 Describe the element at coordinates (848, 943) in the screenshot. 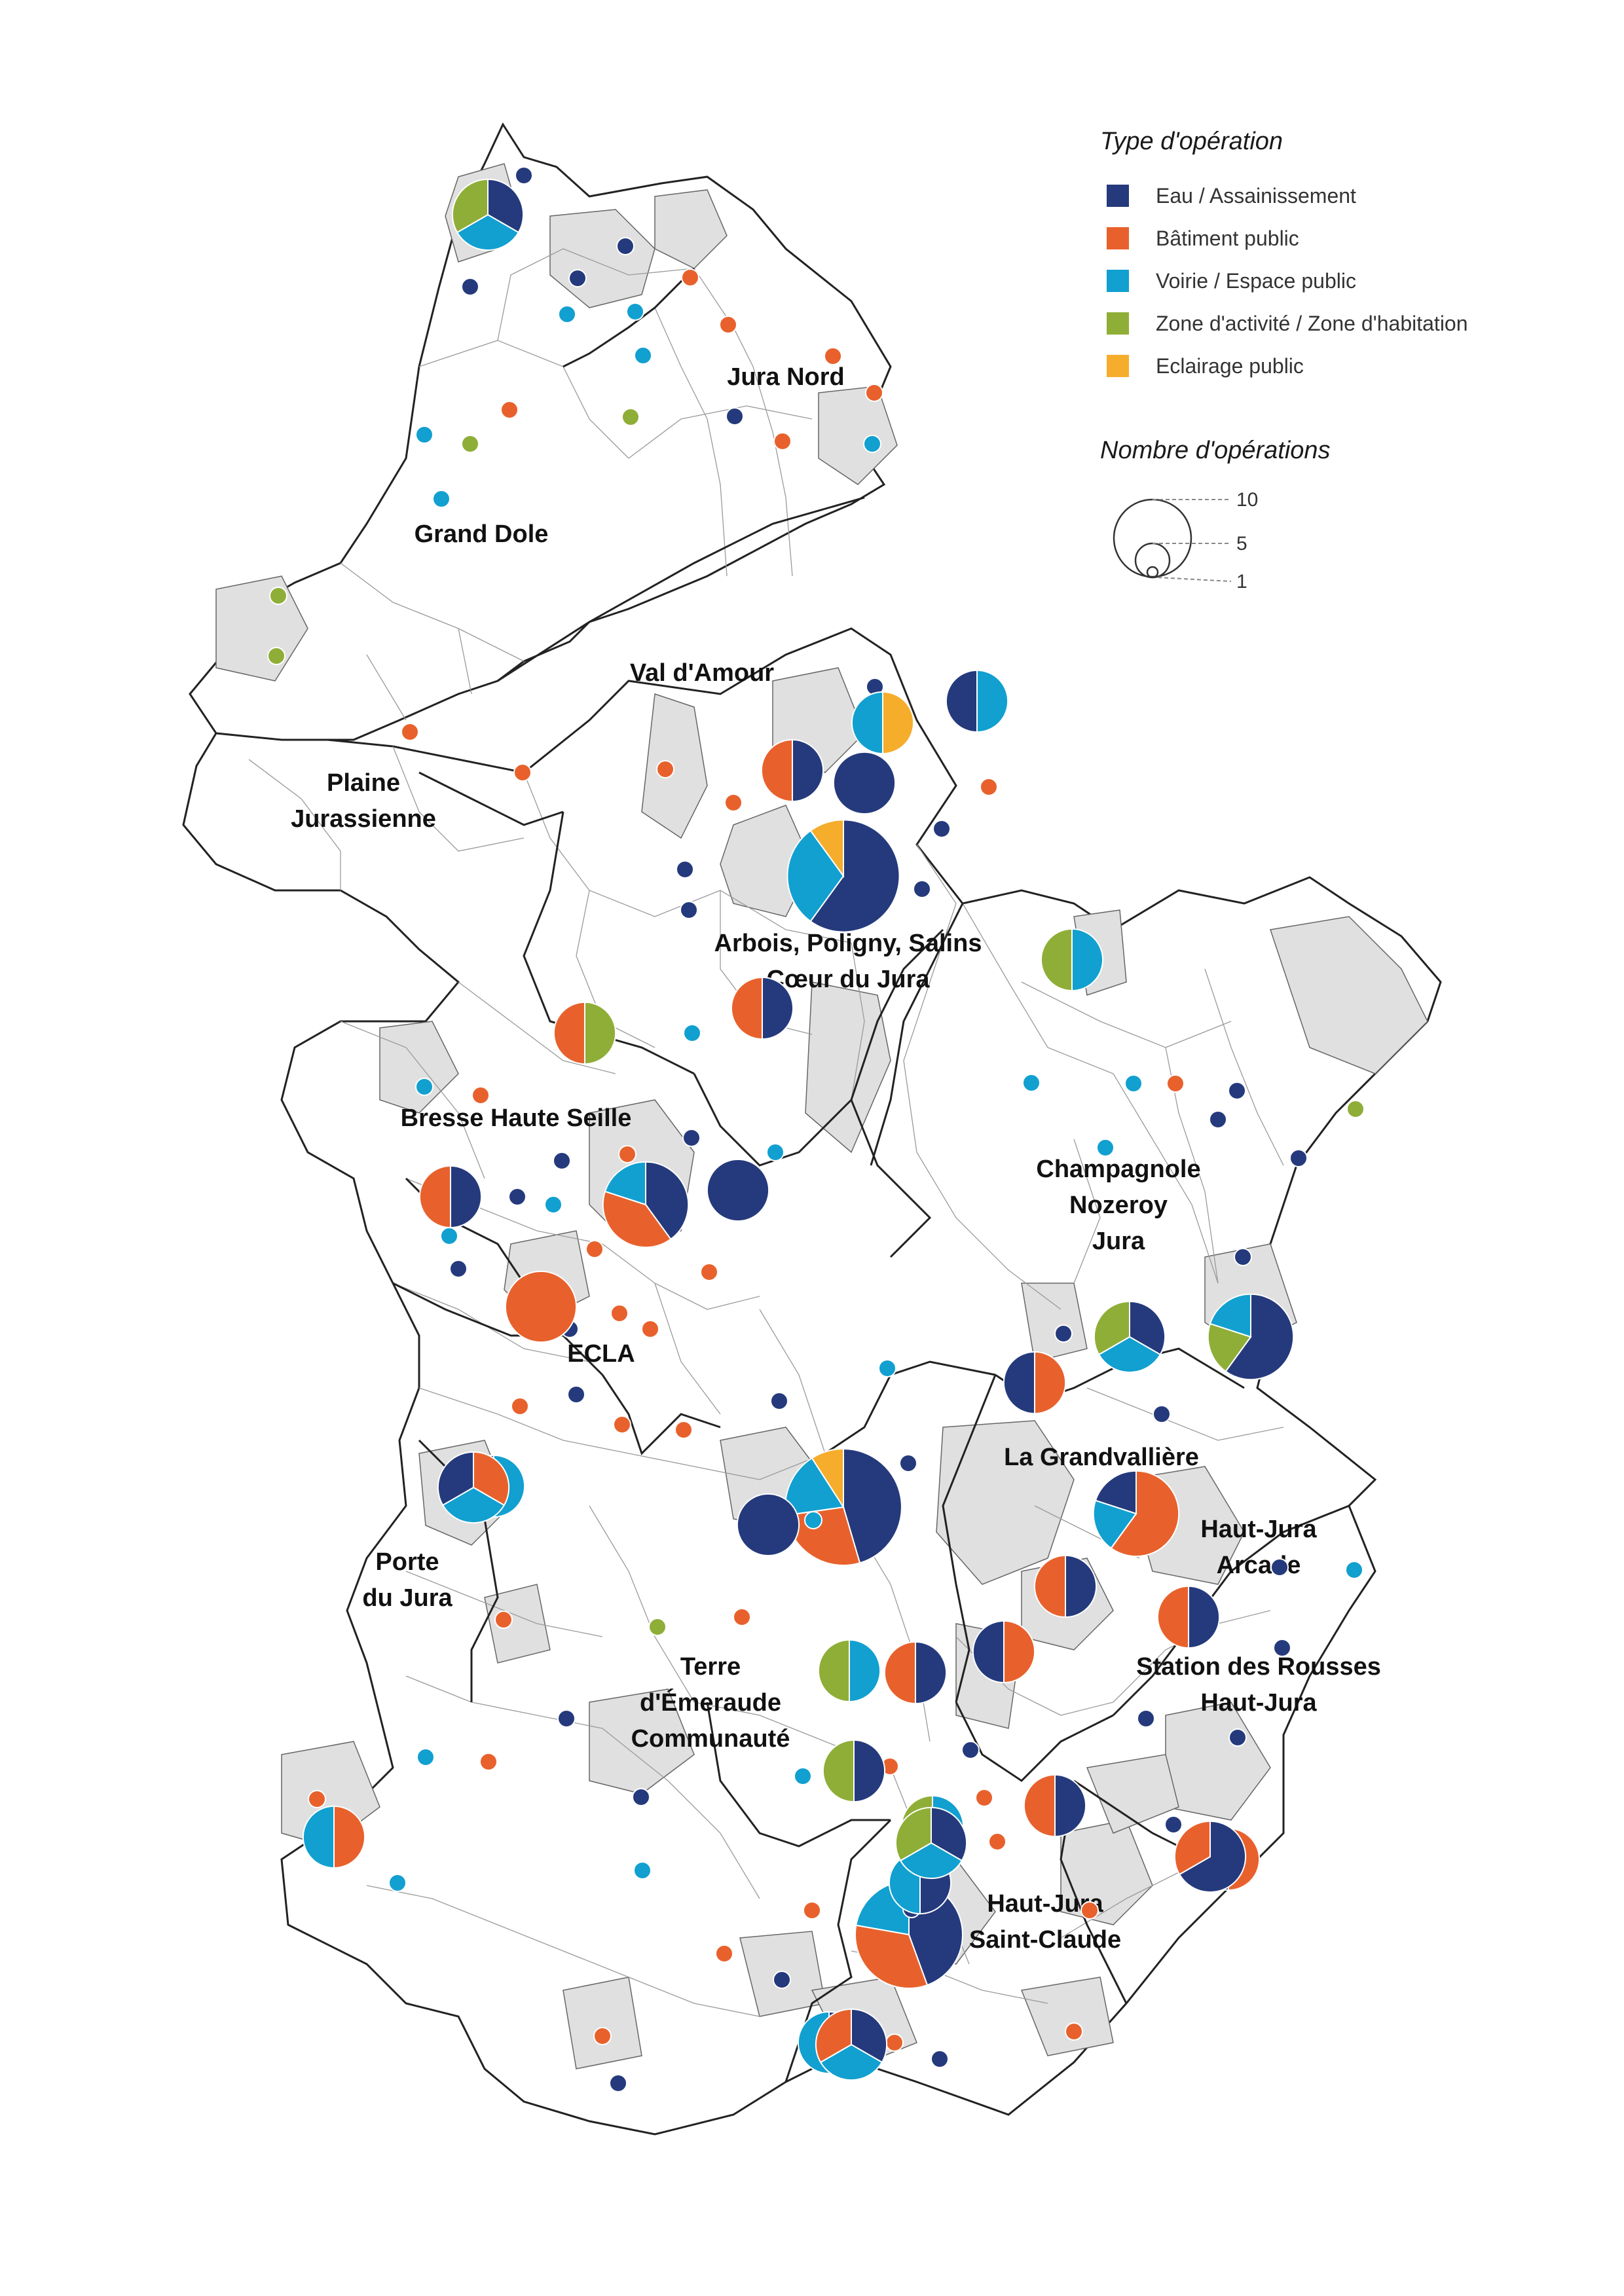

I see `region-label-arbois-poligny-salins: Arbois, Poligny, Salins` at that location.